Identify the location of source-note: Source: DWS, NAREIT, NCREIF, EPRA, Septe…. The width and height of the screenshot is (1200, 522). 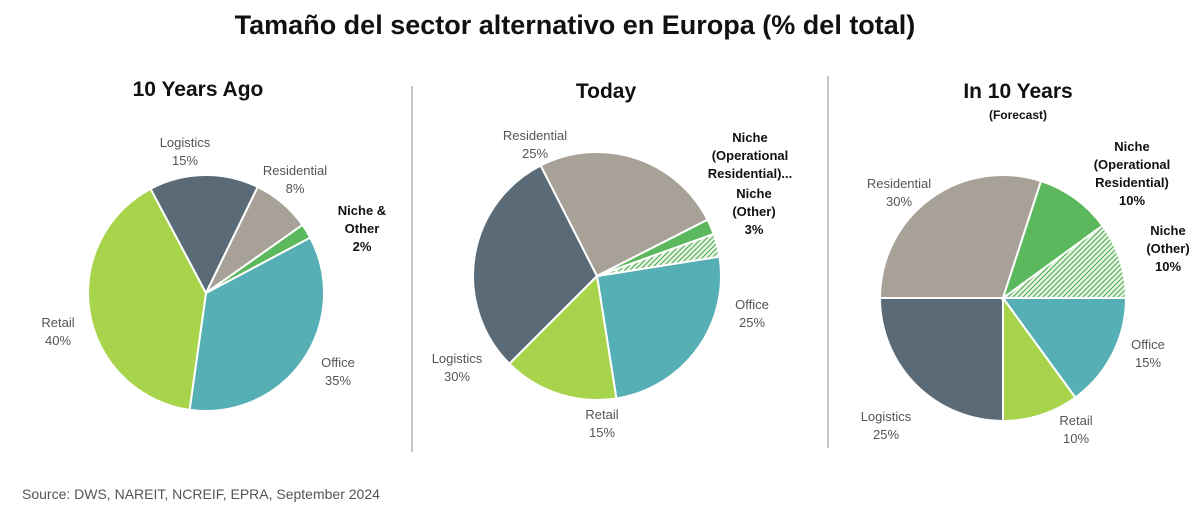
(201, 494).